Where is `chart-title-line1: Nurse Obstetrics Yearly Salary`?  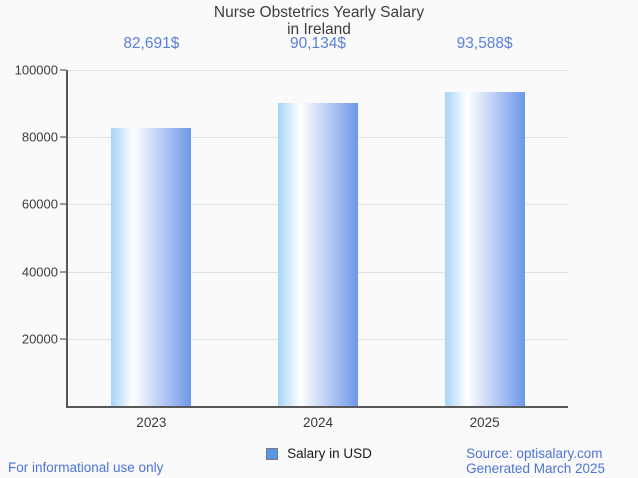
chart-title-line1: Nurse Obstetrics Yearly Salary is located at coordinates (319, 12).